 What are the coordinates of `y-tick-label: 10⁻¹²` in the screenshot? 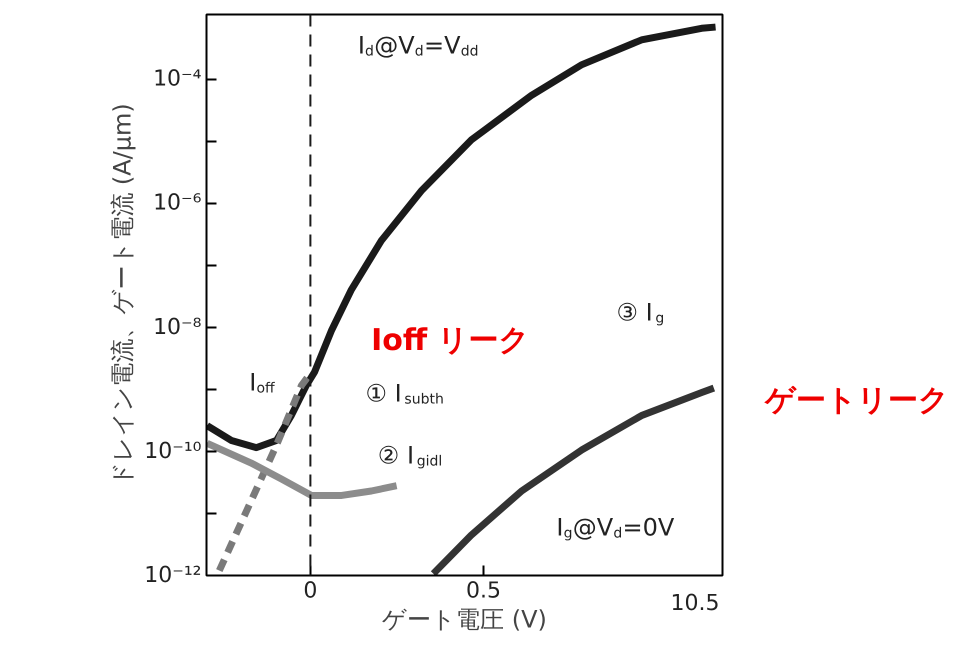 It's located at (173, 575).